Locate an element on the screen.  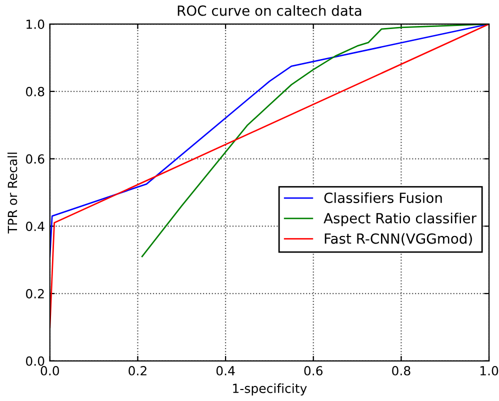
y-tick-label: 0.0 is located at coordinates (35, 361).